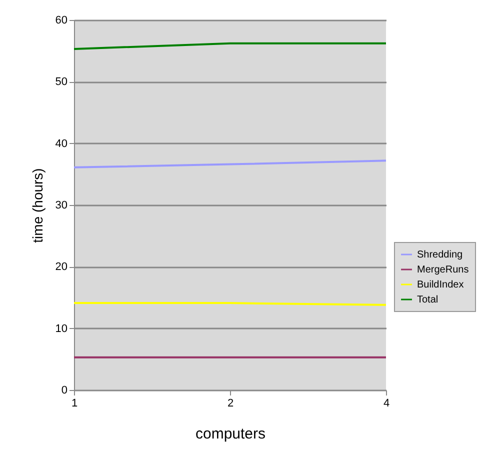  What do you see at coordinates (61, 20) in the screenshot?
I see `y-tick-label: 60` at bounding box center [61, 20].